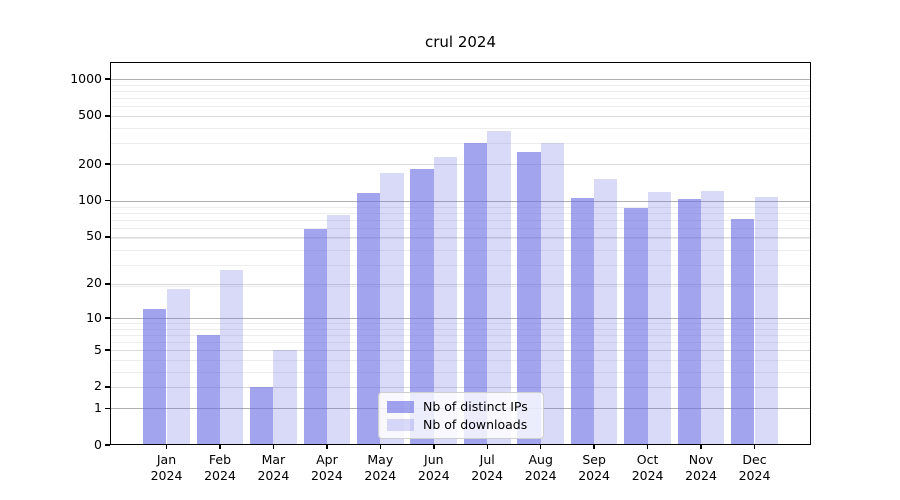  What do you see at coordinates (94, 283) in the screenshot?
I see `y-tick-label: 20` at bounding box center [94, 283].